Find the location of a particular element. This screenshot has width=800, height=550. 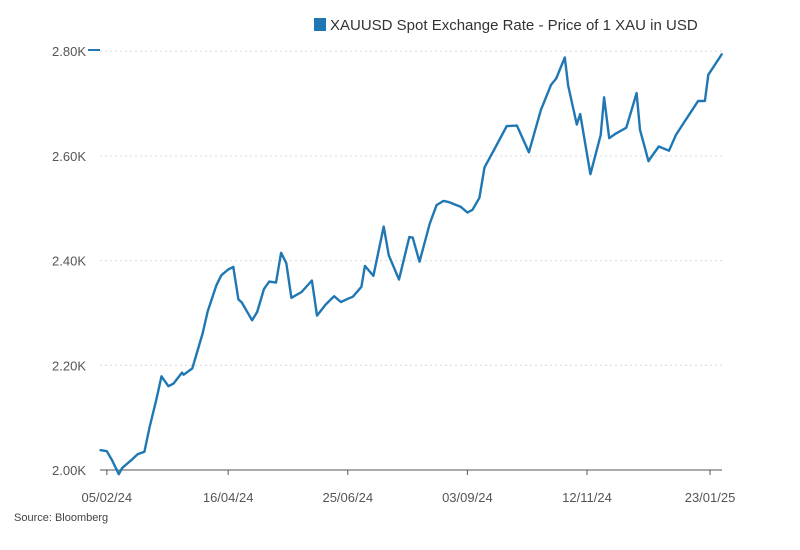

y-tick-label: 2.80K is located at coordinates (69, 51).